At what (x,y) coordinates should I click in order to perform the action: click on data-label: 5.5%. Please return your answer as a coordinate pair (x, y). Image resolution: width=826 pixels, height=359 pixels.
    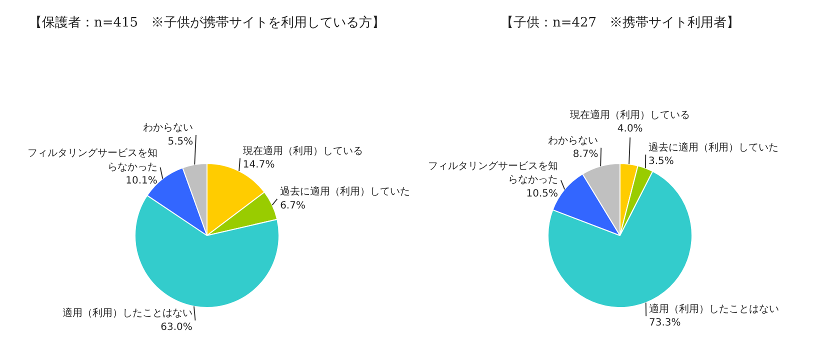
    Looking at the image, I should click on (181, 142).